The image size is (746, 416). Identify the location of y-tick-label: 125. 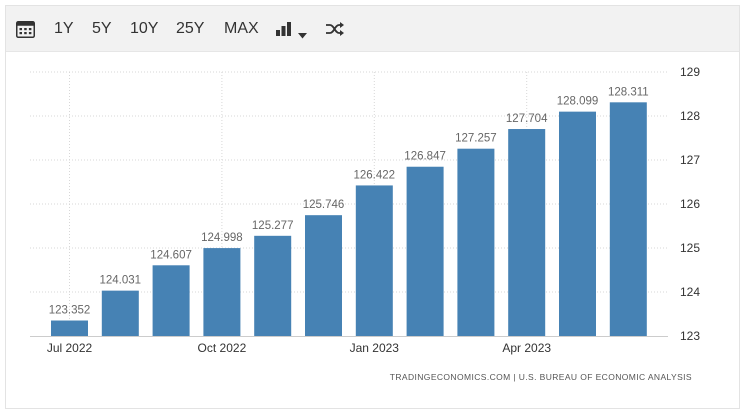
(690, 248).